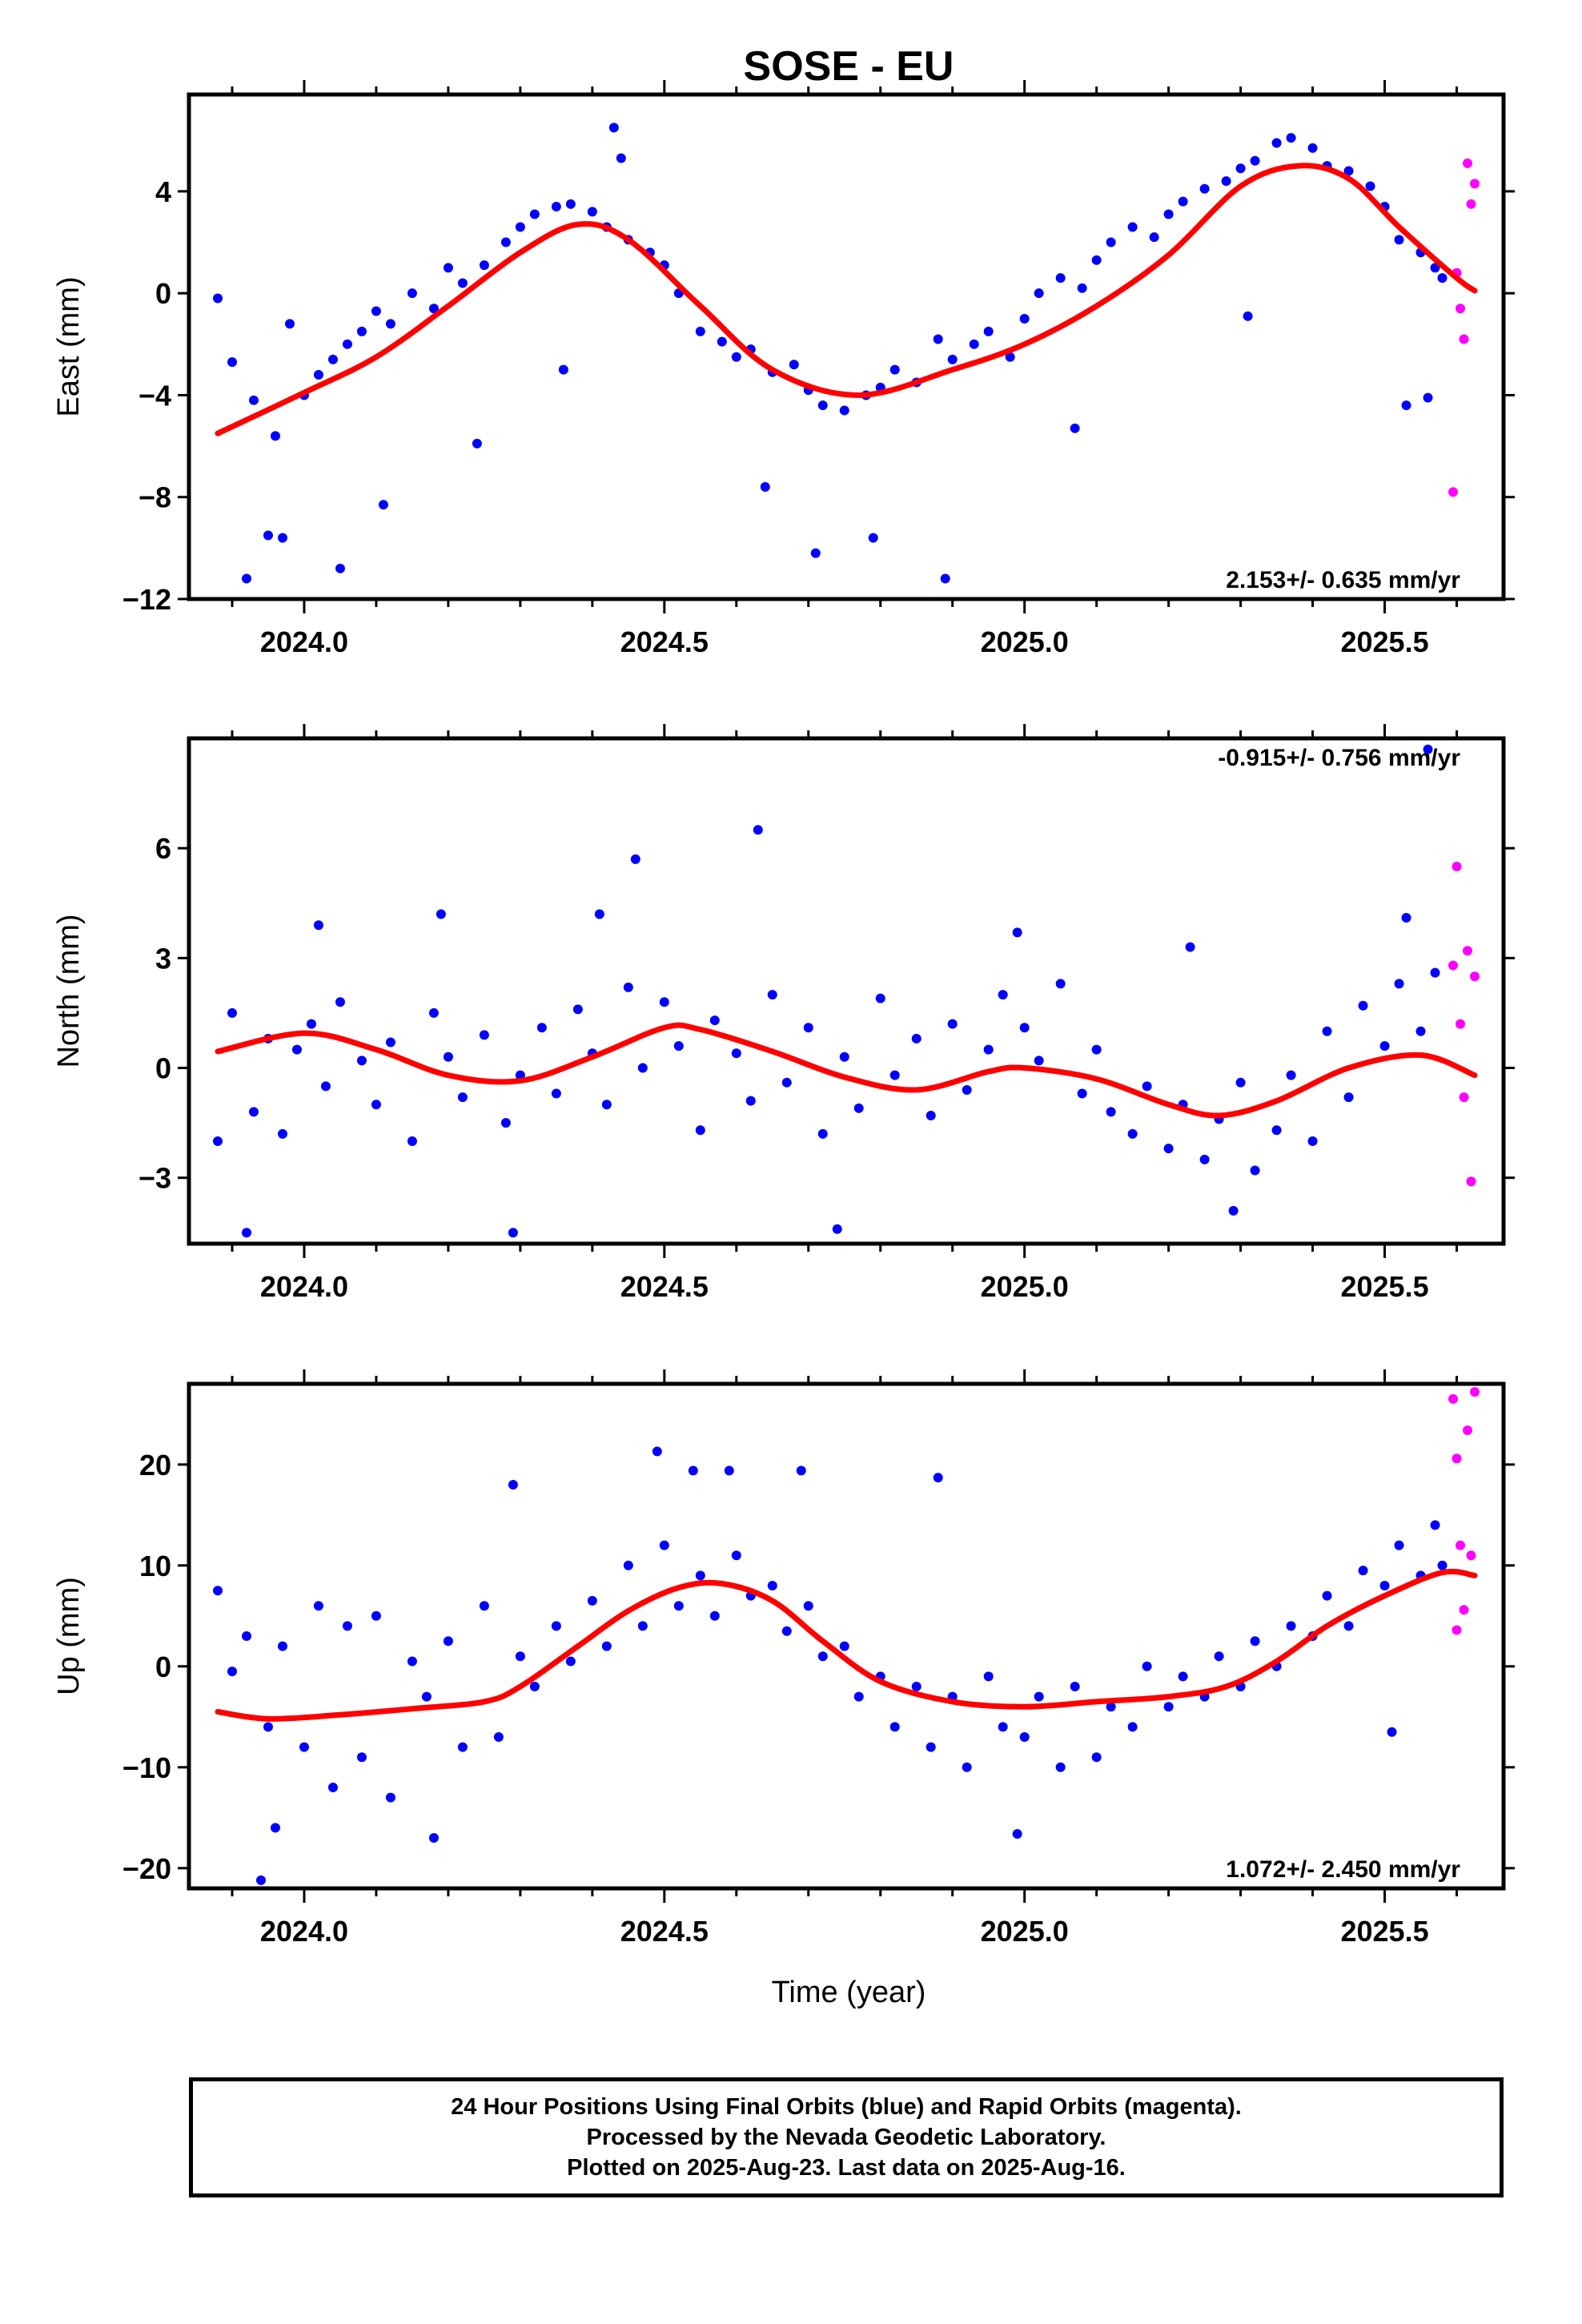 This screenshot has height=2324, width=1582. What do you see at coordinates (849, 1992) in the screenshot?
I see `x-axis-label: Time (year)` at bounding box center [849, 1992].